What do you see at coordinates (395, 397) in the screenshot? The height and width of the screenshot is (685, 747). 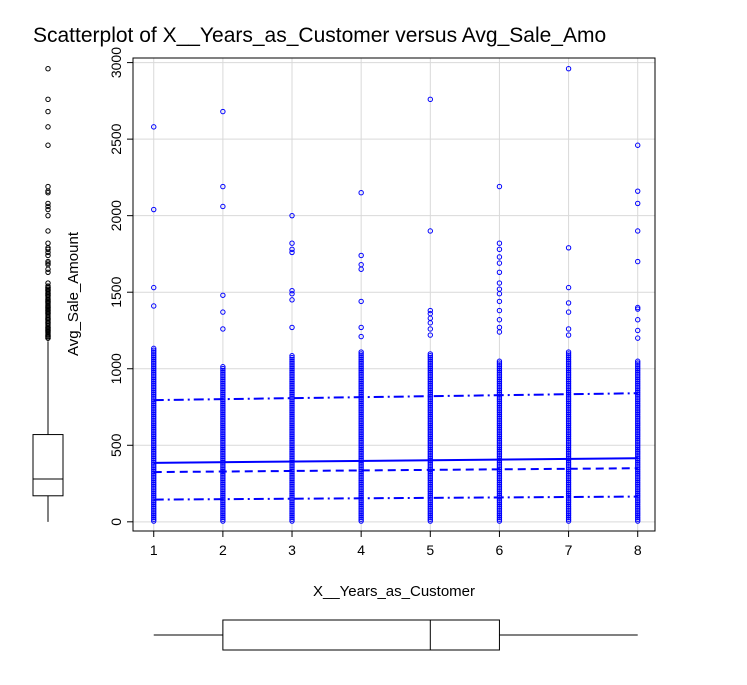 I see `upper-band-line` at bounding box center [395, 397].